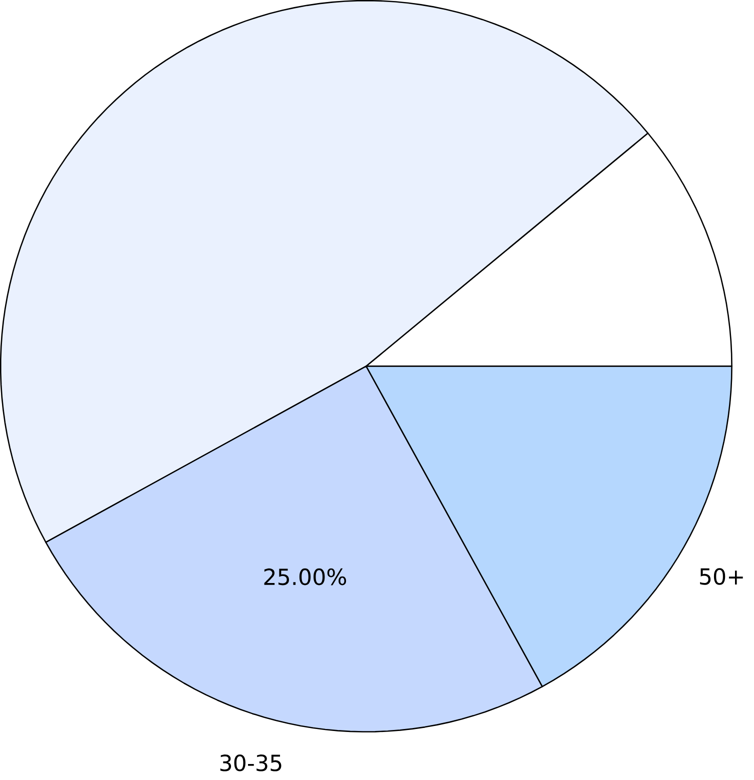  I want to click on slice-label: 50+, so click(721, 576).